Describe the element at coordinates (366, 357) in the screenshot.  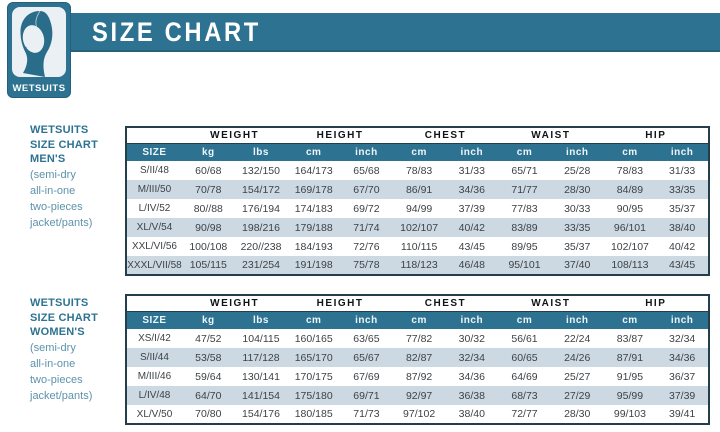
I see `value-cell: 65/67` at that location.